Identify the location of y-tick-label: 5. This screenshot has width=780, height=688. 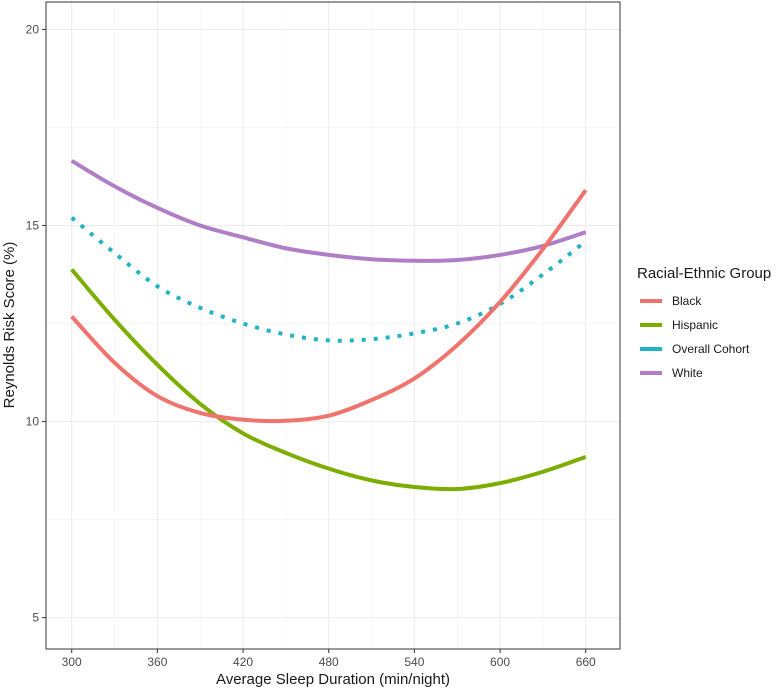
(35, 618).